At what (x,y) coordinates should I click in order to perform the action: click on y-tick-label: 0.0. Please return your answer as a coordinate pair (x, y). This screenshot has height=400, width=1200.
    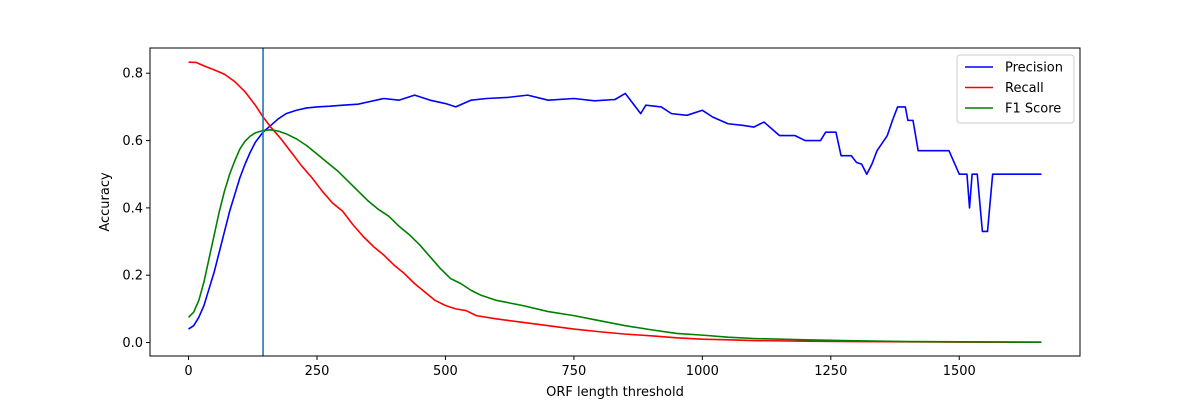
    Looking at the image, I should click on (132, 343).